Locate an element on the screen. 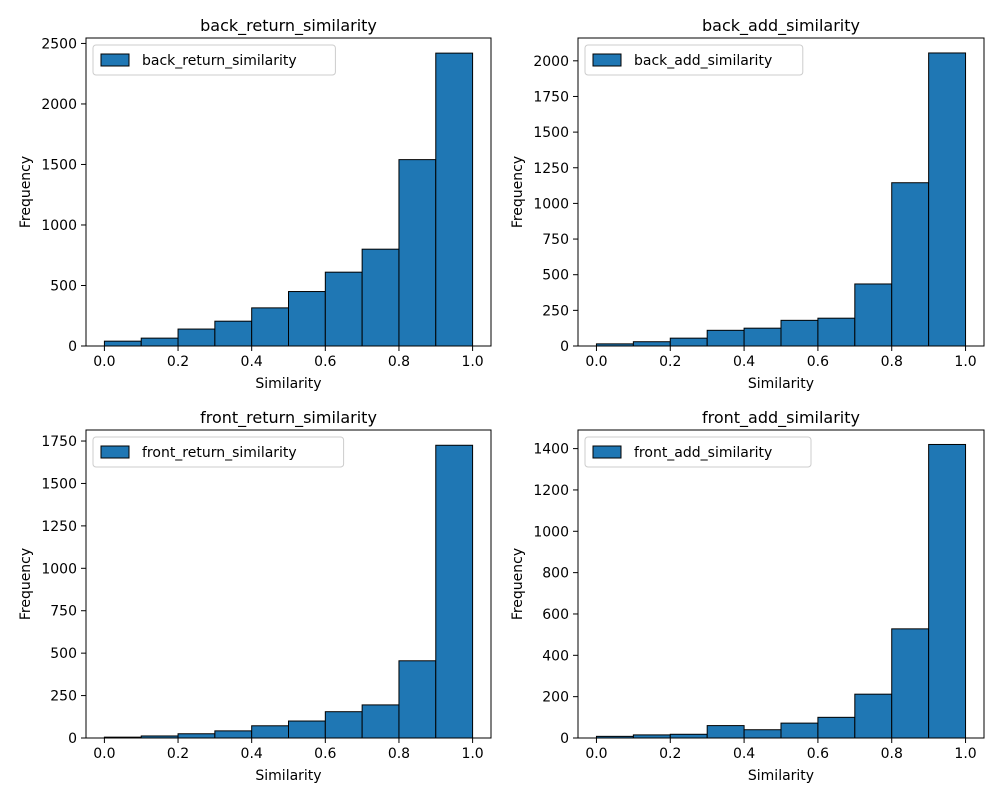 This screenshot has width=1000, height=800. legend: back_add_similarity is located at coordinates (694, 60).